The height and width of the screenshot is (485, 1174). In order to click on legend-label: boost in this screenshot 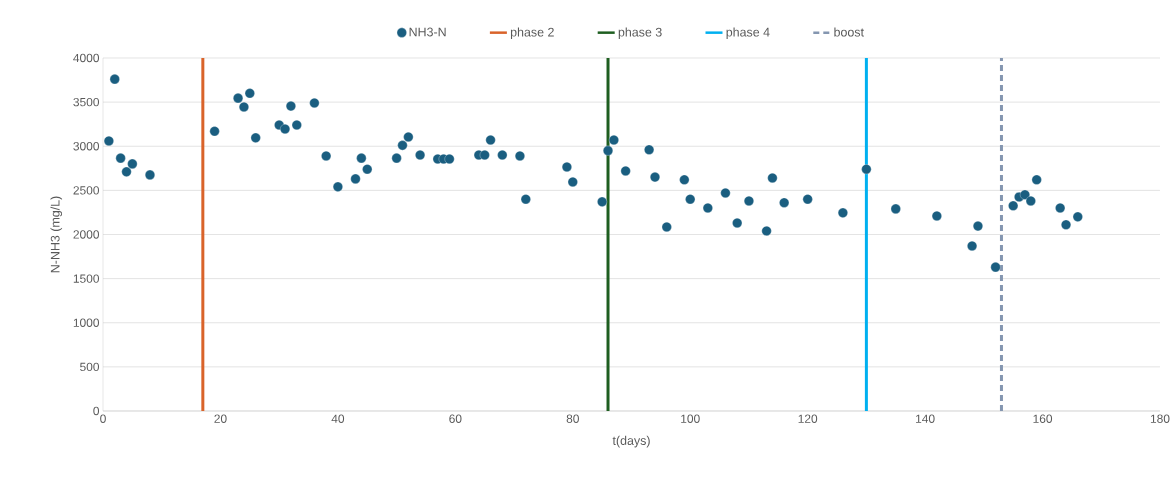, I will do `click(849, 32)`.